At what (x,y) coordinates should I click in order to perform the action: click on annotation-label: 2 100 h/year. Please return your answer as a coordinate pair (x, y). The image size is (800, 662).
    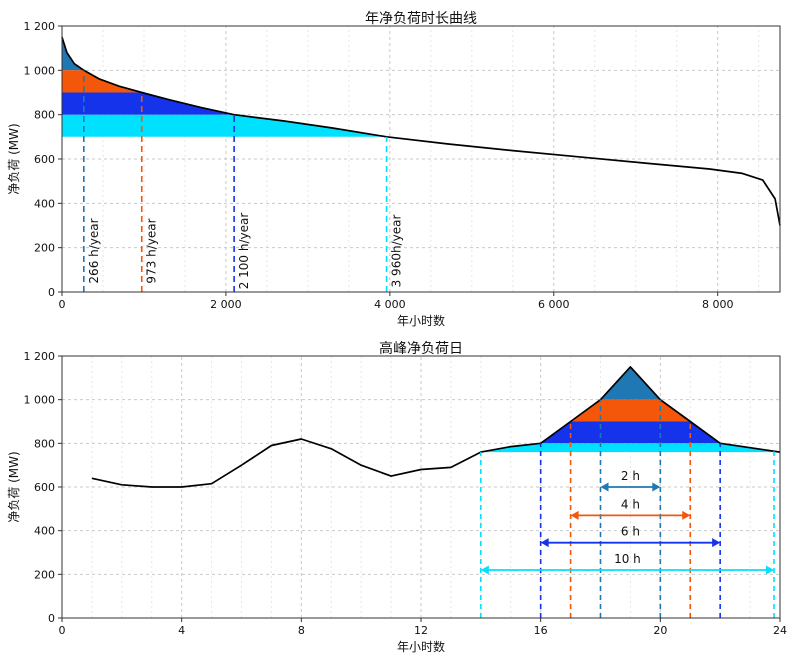
    Looking at the image, I should click on (244, 251).